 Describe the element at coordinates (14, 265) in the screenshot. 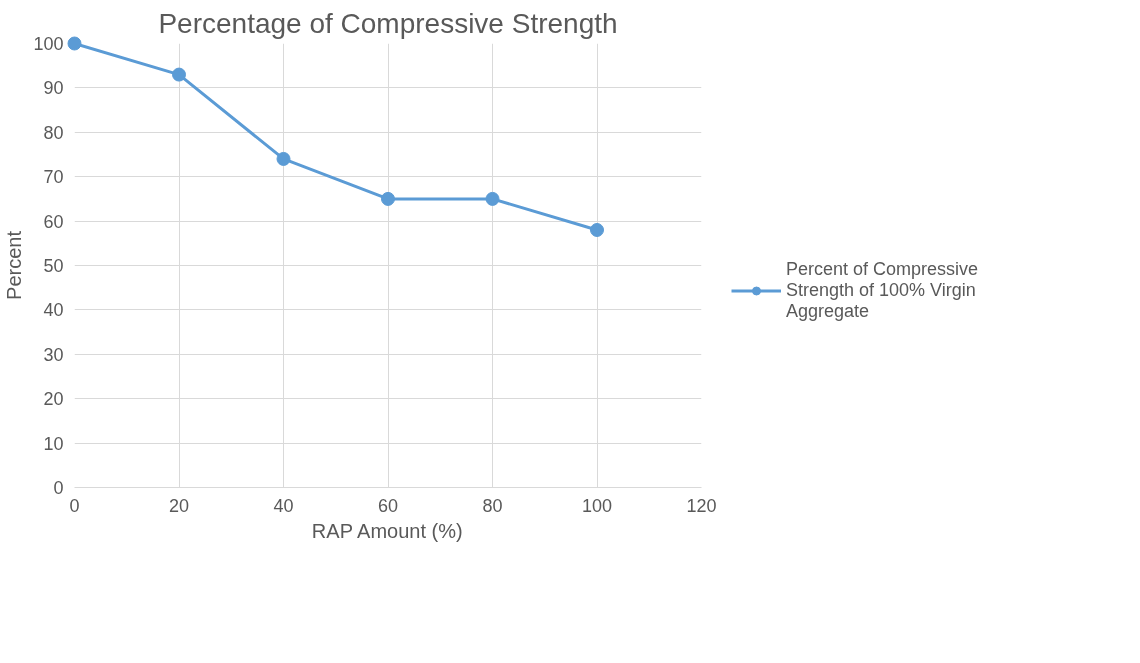

I see `y-axis-title: Percent` at that location.